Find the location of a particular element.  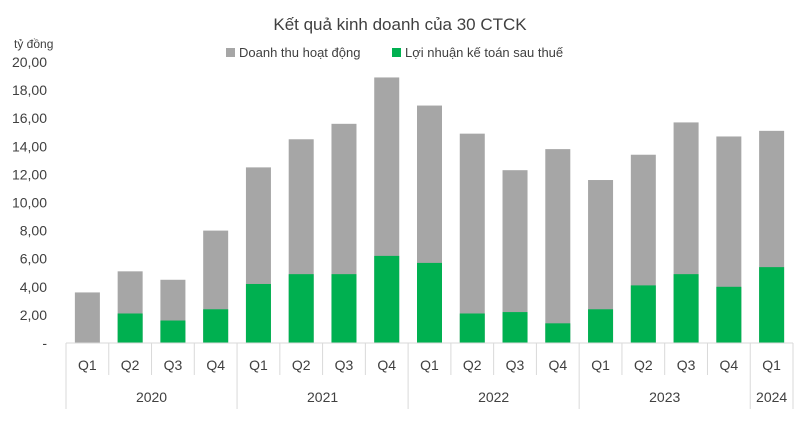

legend-swatch-profit is located at coordinates (396, 52).